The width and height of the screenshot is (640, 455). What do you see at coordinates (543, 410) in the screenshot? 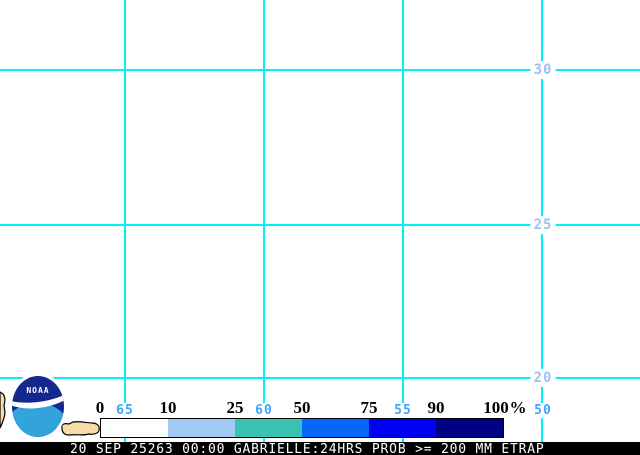
I see `longitude-label: 50` at bounding box center [543, 410].